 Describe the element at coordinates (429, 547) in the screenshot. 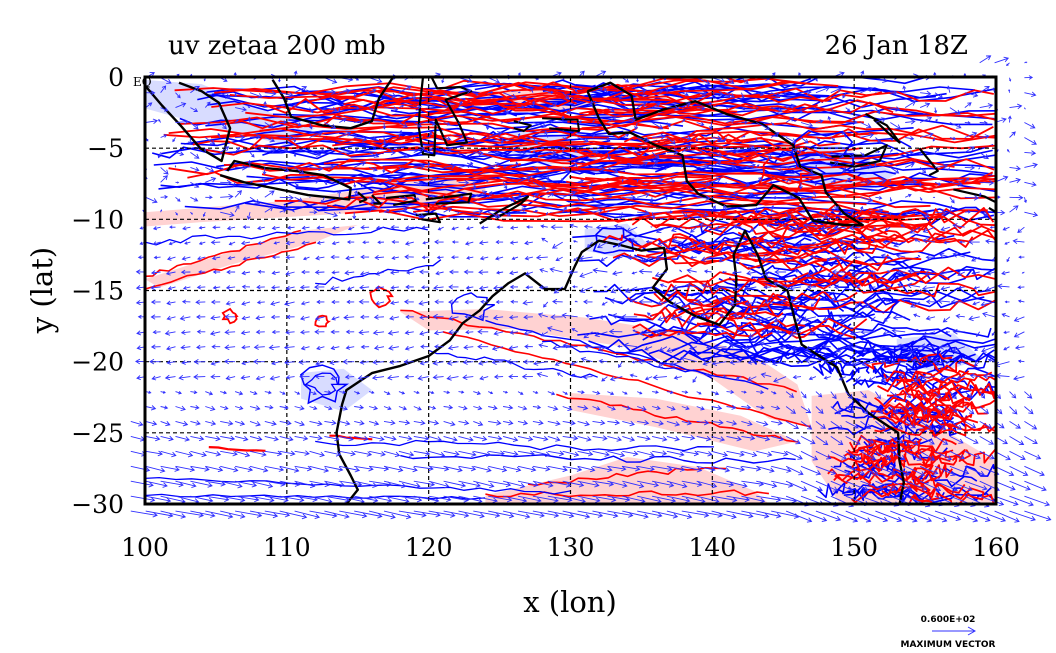

I see `x-tick-label: 120` at that location.